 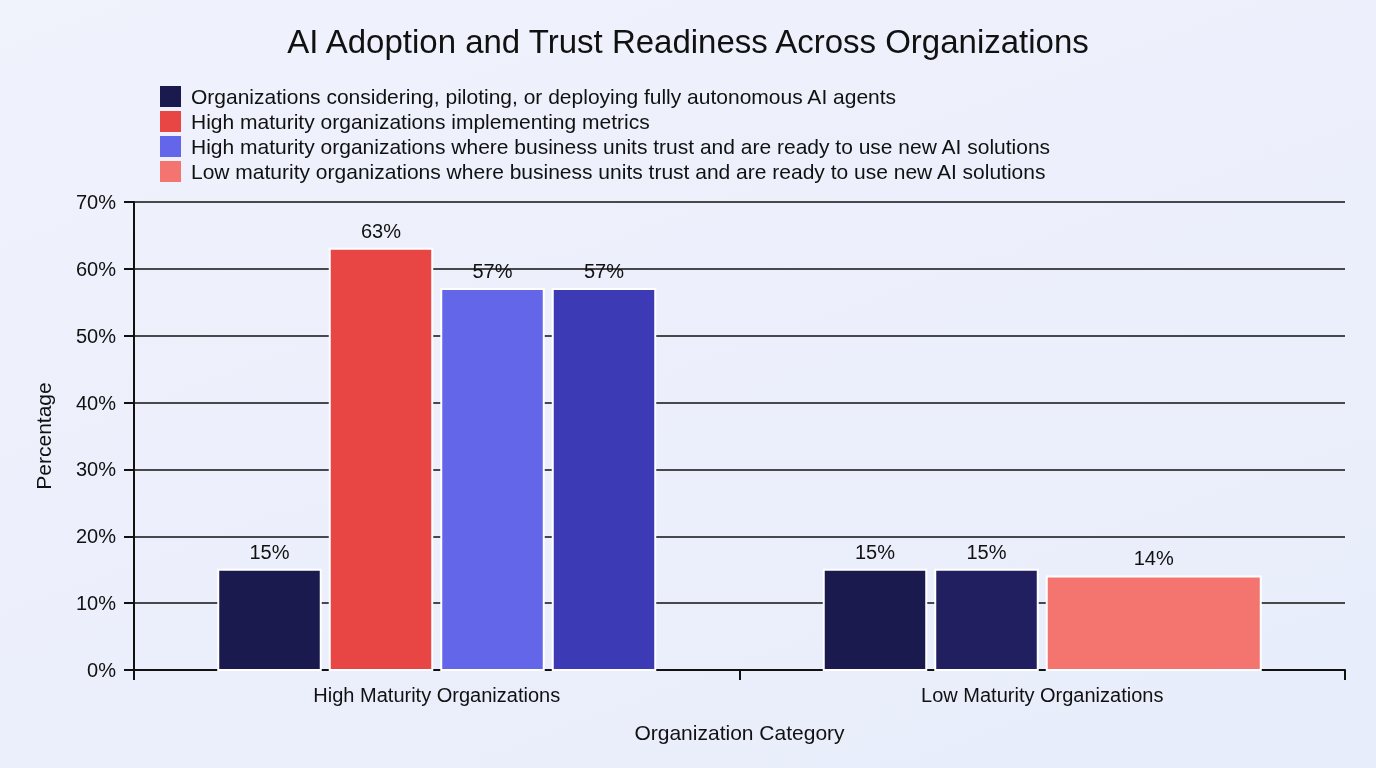 I want to click on legend-label: Low maturity organizations where business units trust and are ready to use new AI solutions, so click(x=618, y=171).